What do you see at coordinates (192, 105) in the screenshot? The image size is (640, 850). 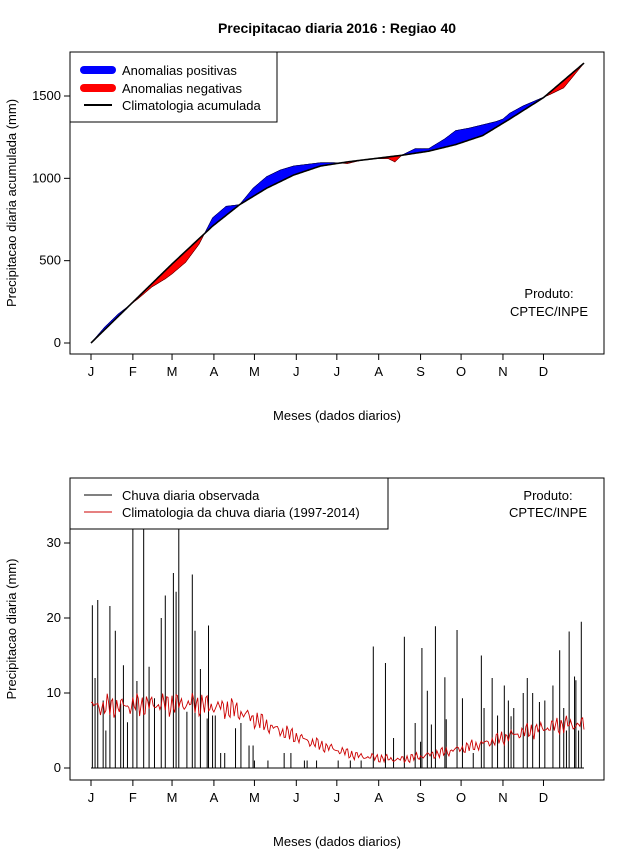 I see `legend-label-climatology: Climatologia acumulada` at bounding box center [192, 105].